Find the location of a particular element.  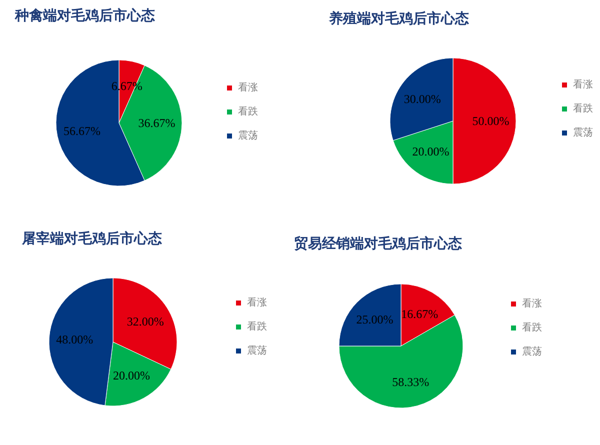

data-label: 50.00% is located at coordinates (491, 121).